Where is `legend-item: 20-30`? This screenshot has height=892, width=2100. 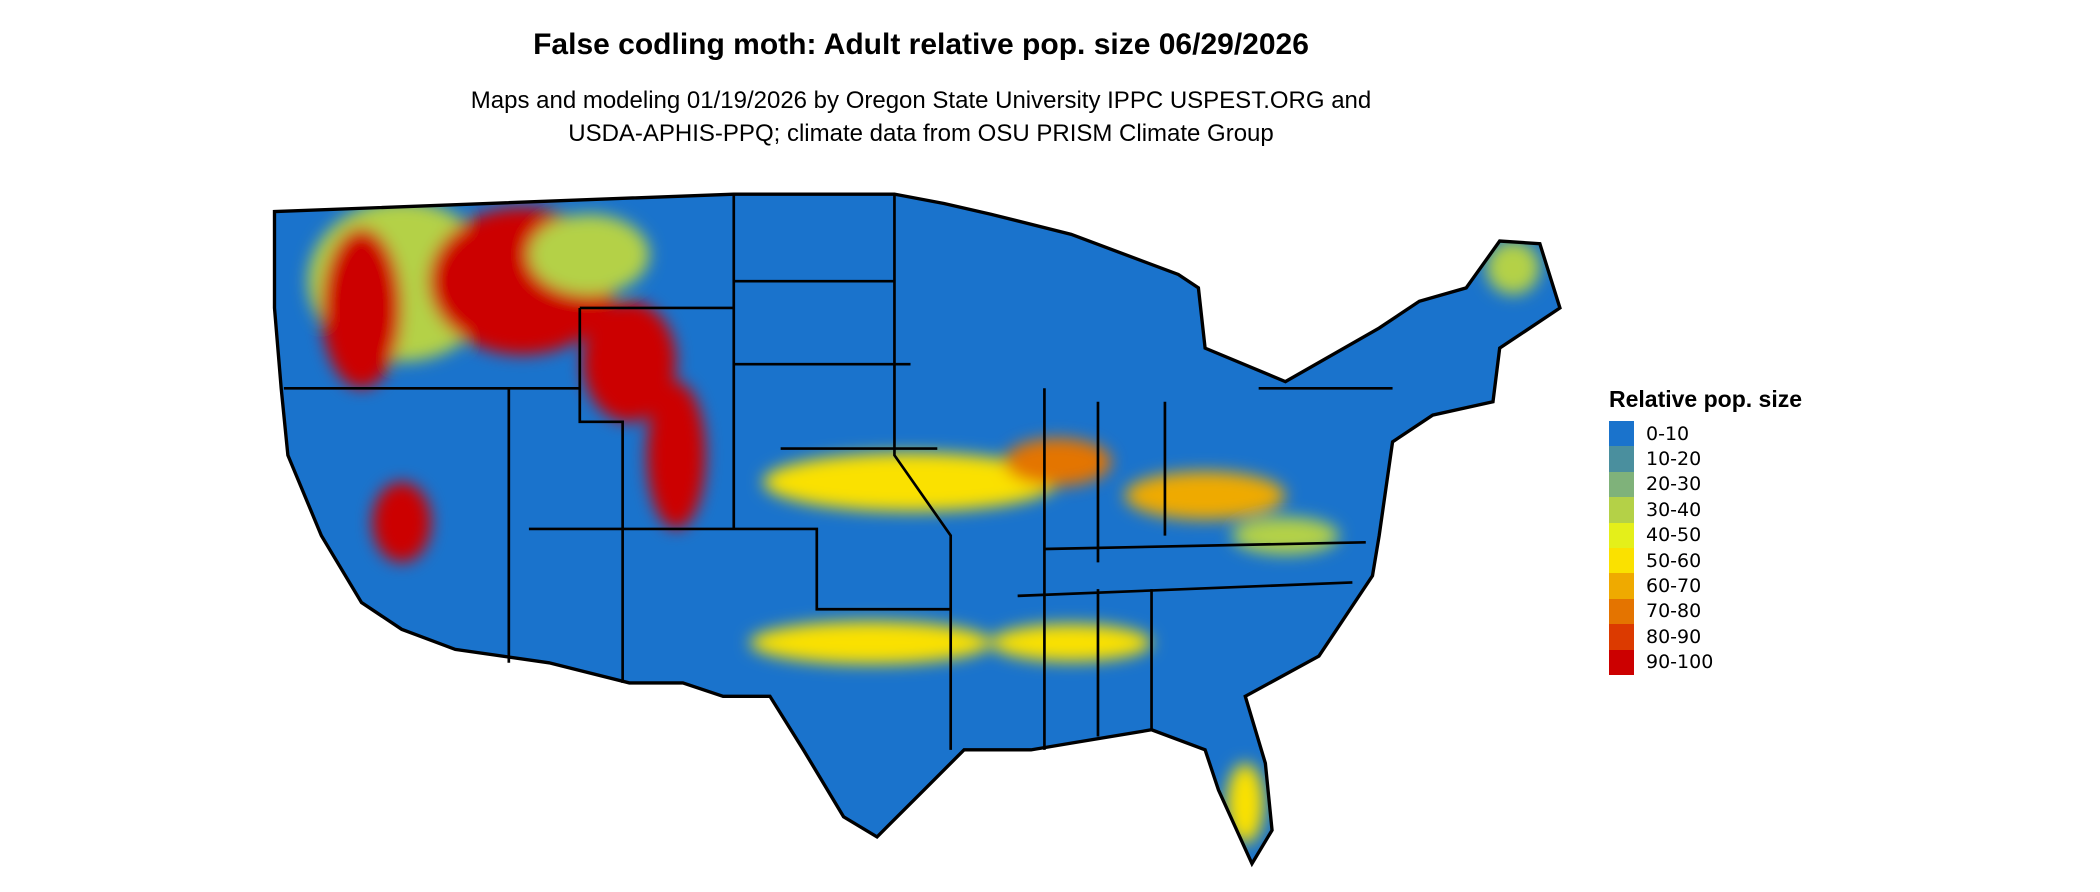
legend-item: 20-30 is located at coordinates (1705, 484).